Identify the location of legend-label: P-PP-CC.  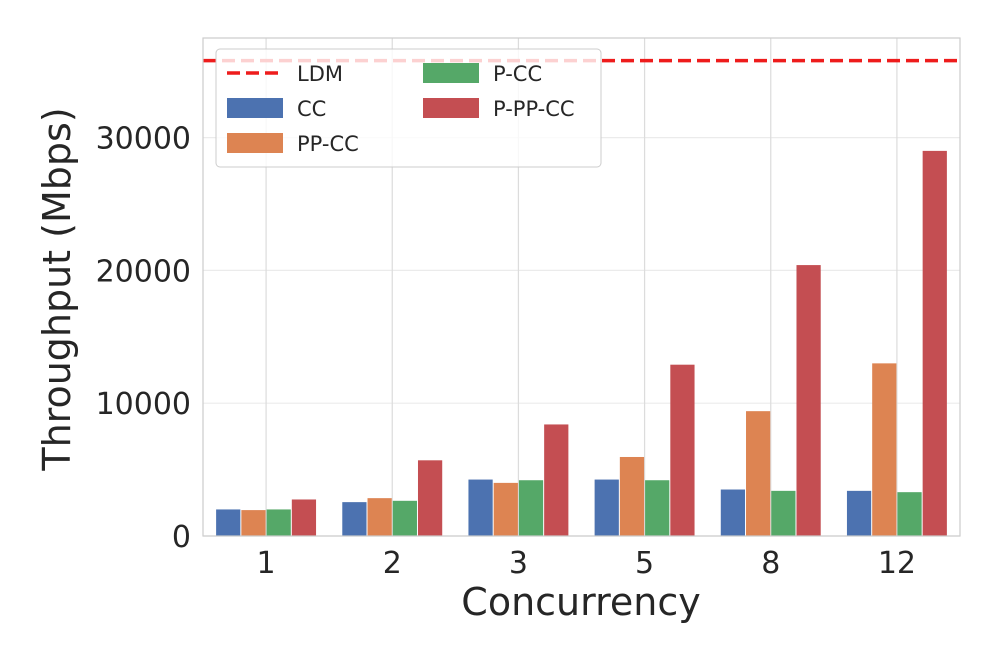
(534, 109).